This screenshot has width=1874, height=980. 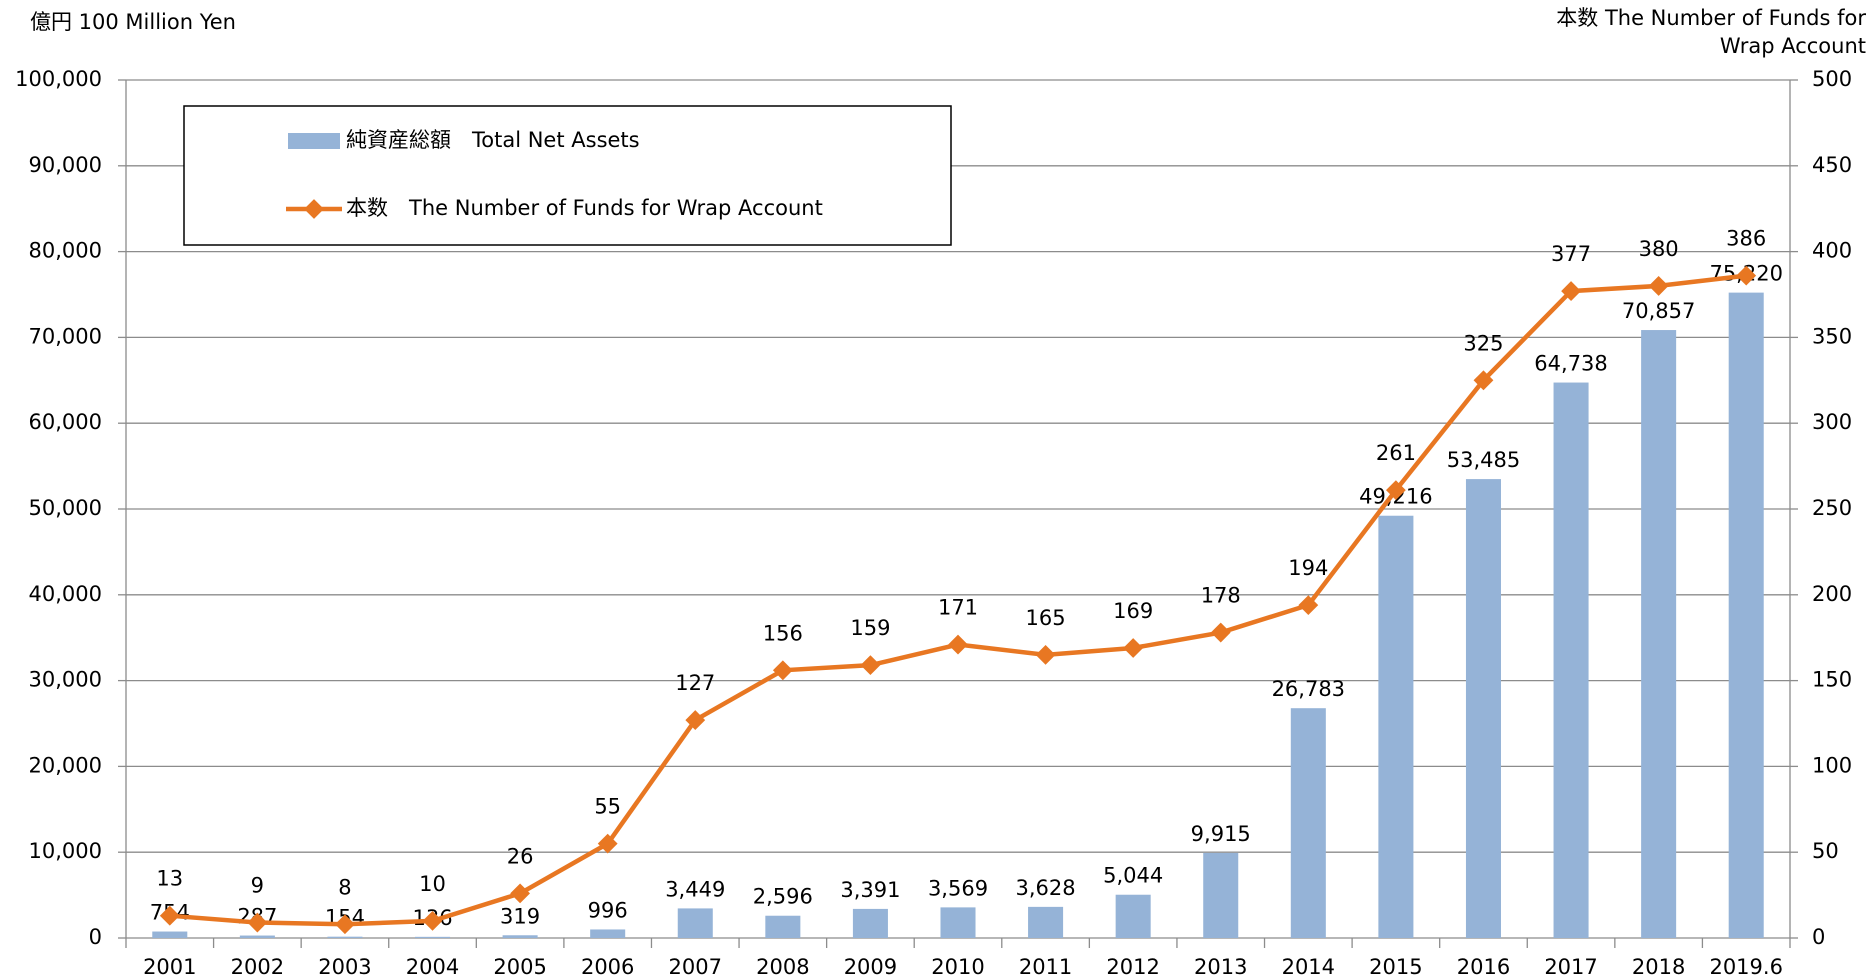 I want to click on y-tick-label: 0, so click(x=95, y=937).